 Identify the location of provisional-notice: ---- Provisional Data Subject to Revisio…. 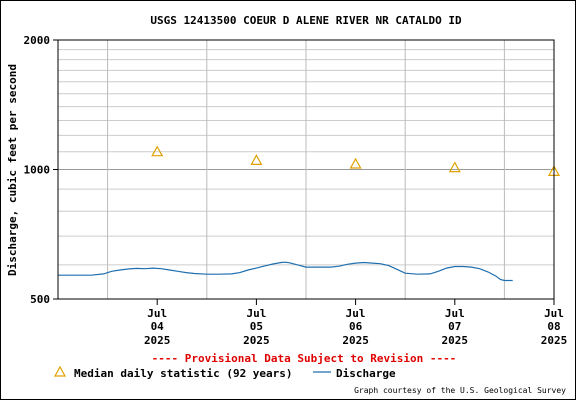
(304, 358).